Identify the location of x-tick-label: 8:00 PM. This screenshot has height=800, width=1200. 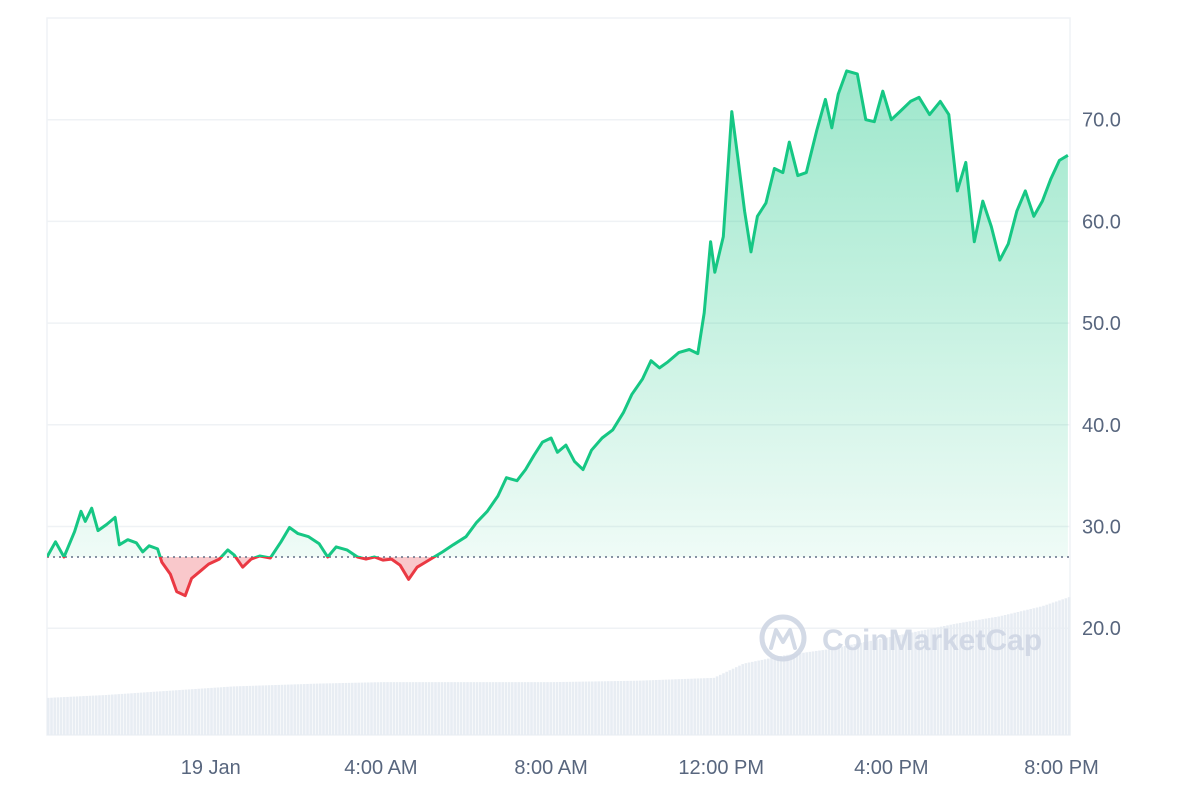
(1061, 768).